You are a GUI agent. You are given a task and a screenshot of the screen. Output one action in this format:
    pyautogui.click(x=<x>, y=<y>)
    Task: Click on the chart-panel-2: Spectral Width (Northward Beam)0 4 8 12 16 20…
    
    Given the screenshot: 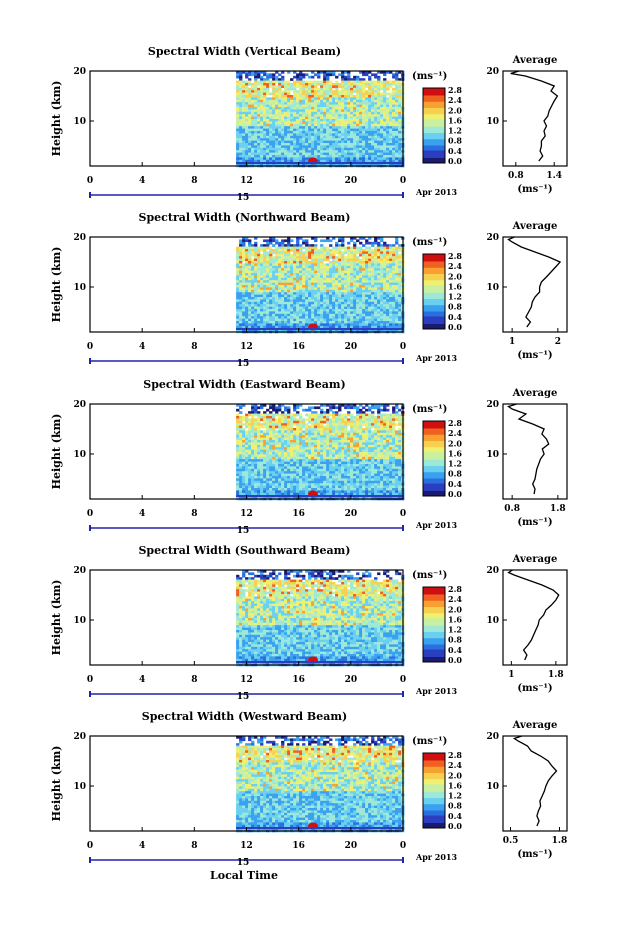 What is the action you would take?
    pyautogui.click(x=309, y=290)
    